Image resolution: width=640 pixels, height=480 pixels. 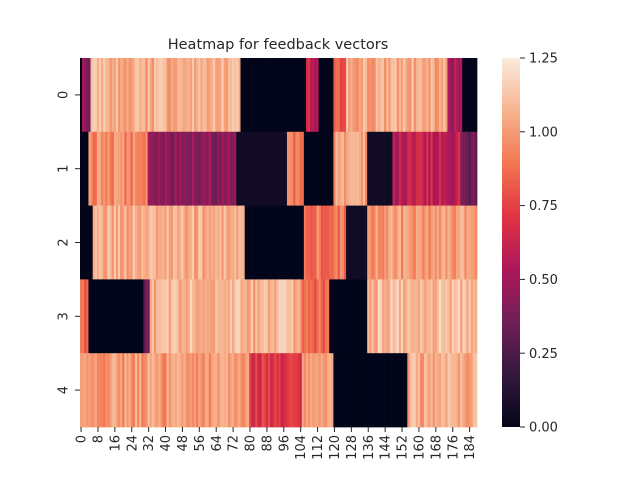 I want to click on colorbar-tick-label: 0.50, so click(x=543, y=280).